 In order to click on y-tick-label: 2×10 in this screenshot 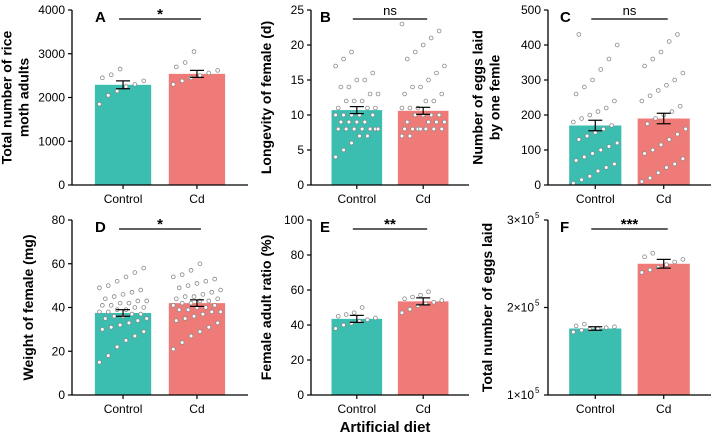, I will do `click(520, 308)`.